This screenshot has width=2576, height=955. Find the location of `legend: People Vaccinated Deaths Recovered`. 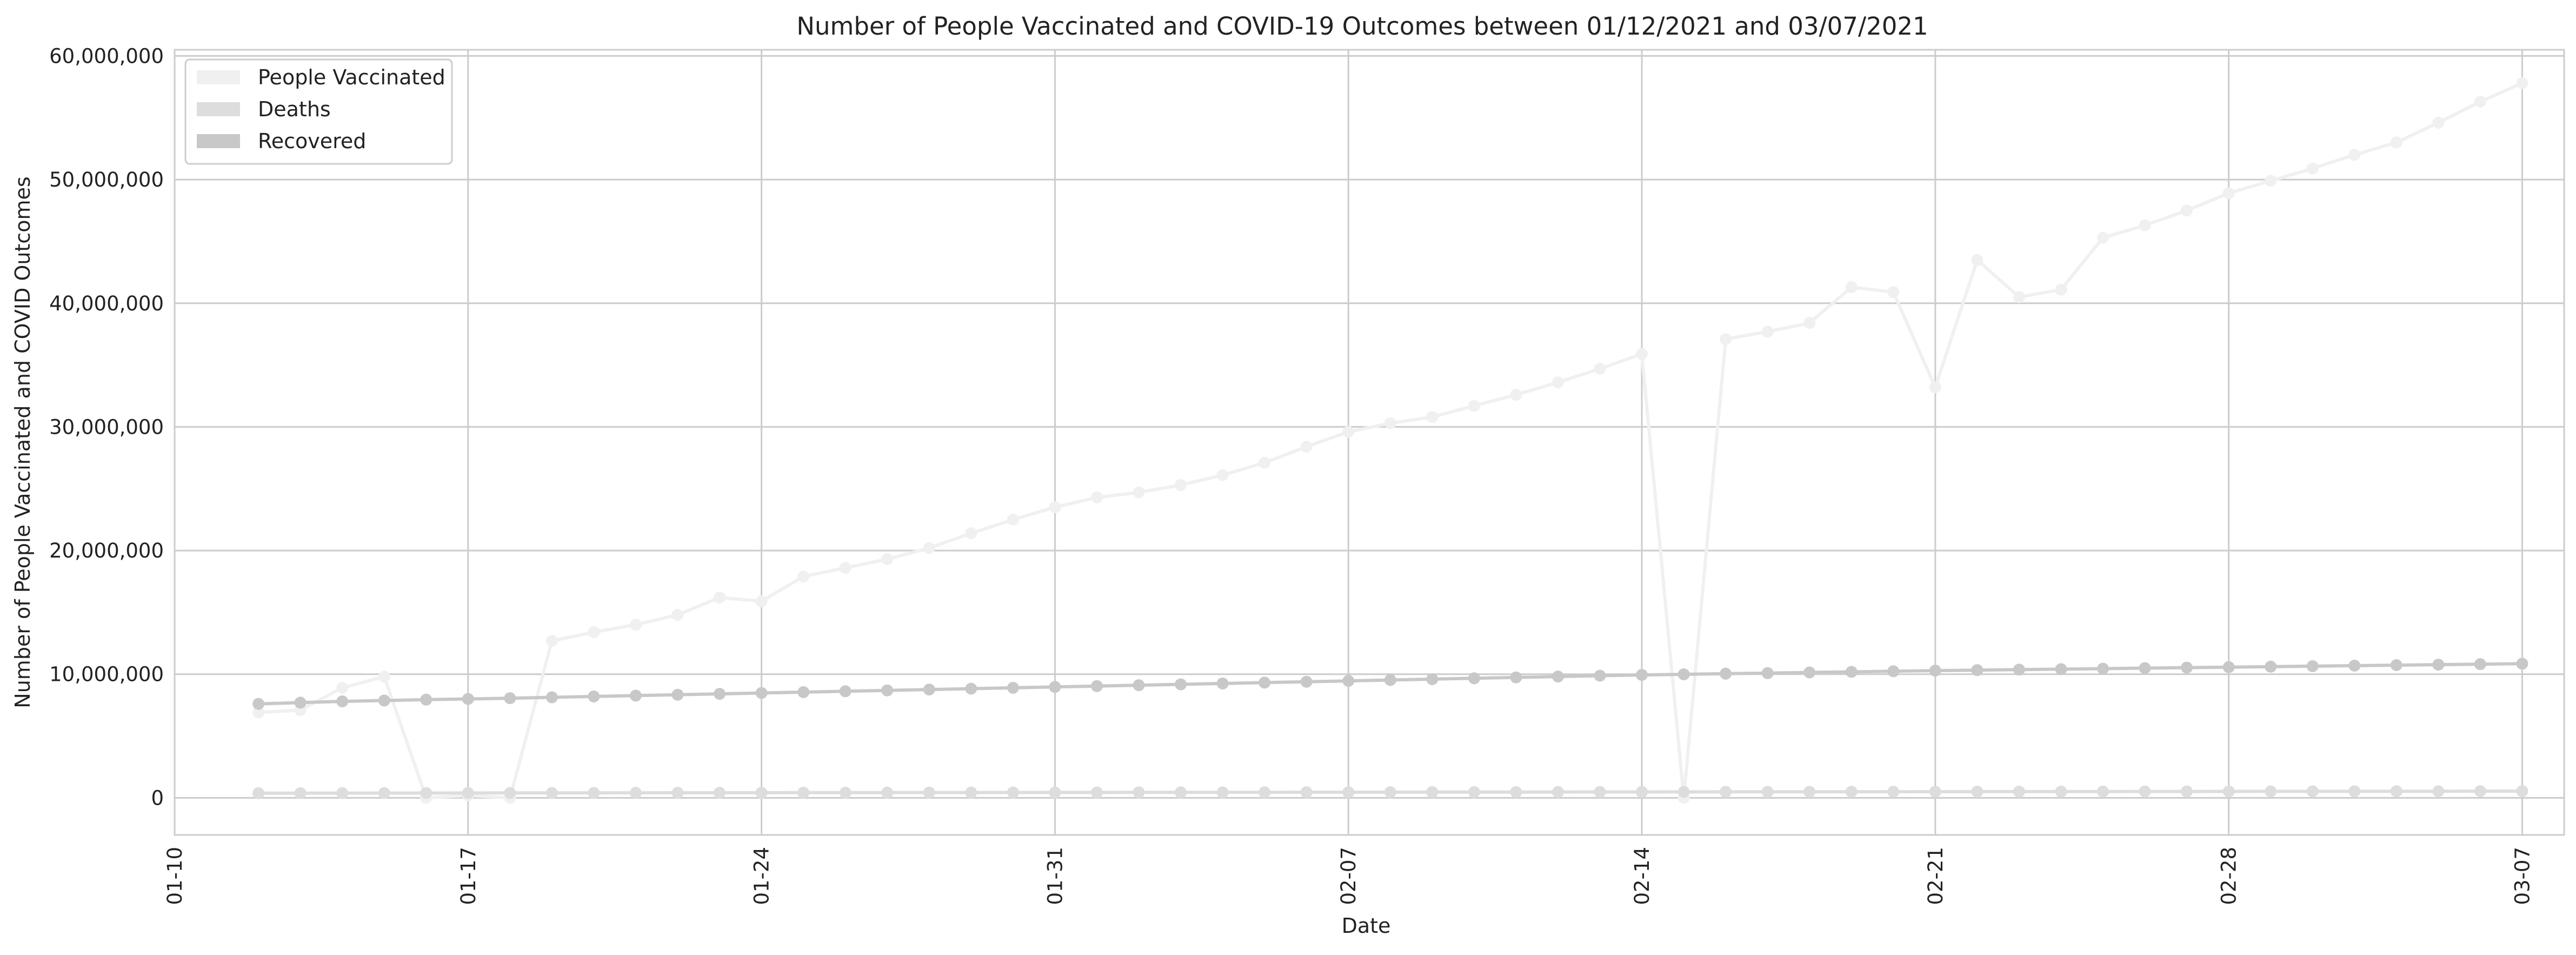

legend: People Vaccinated Deaths Recovered is located at coordinates (318, 111).